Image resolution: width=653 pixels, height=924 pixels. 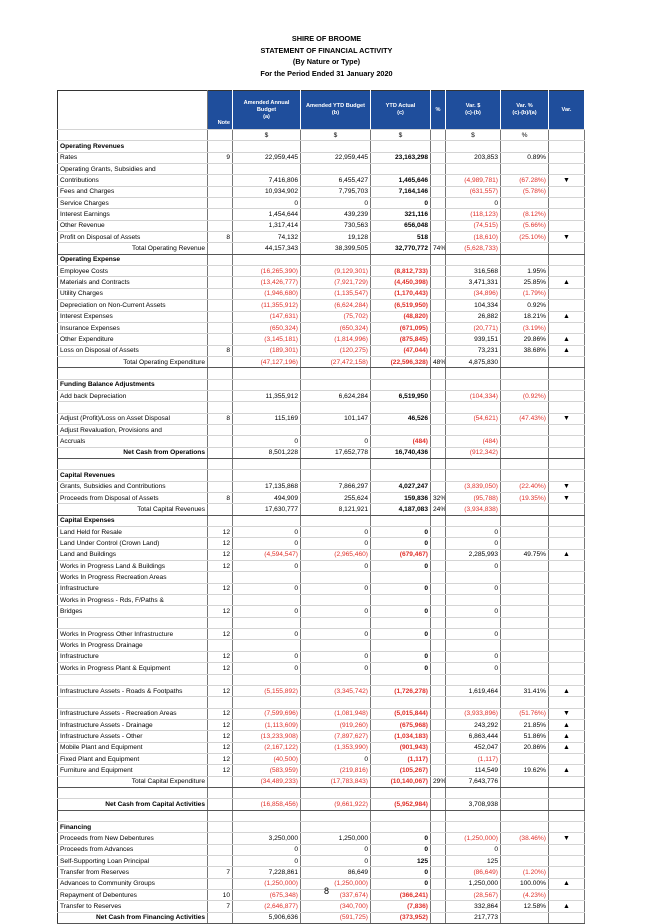 What do you see at coordinates (132, 135) in the screenshot?
I see `unit-cell` at bounding box center [132, 135].